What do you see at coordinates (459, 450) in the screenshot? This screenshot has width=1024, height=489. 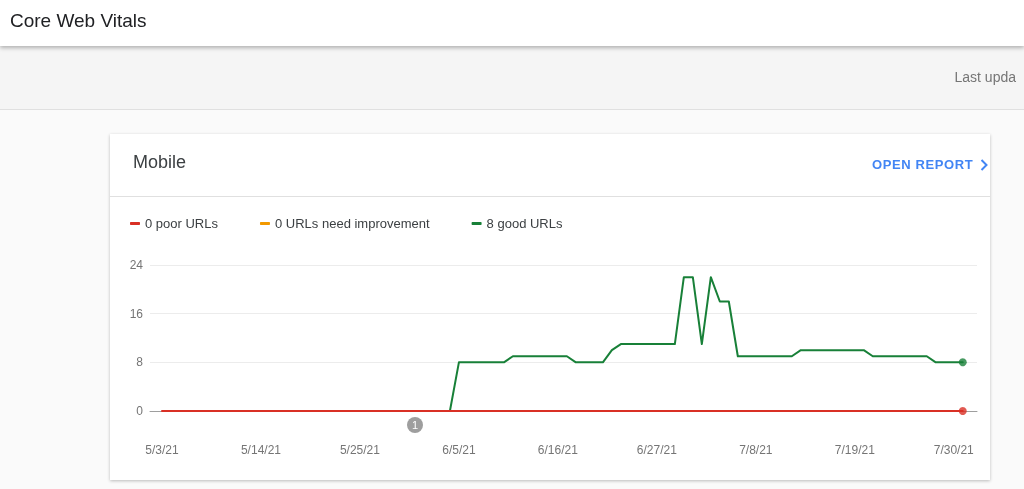 I see `x-tick-label: 6/5/21` at bounding box center [459, 450].